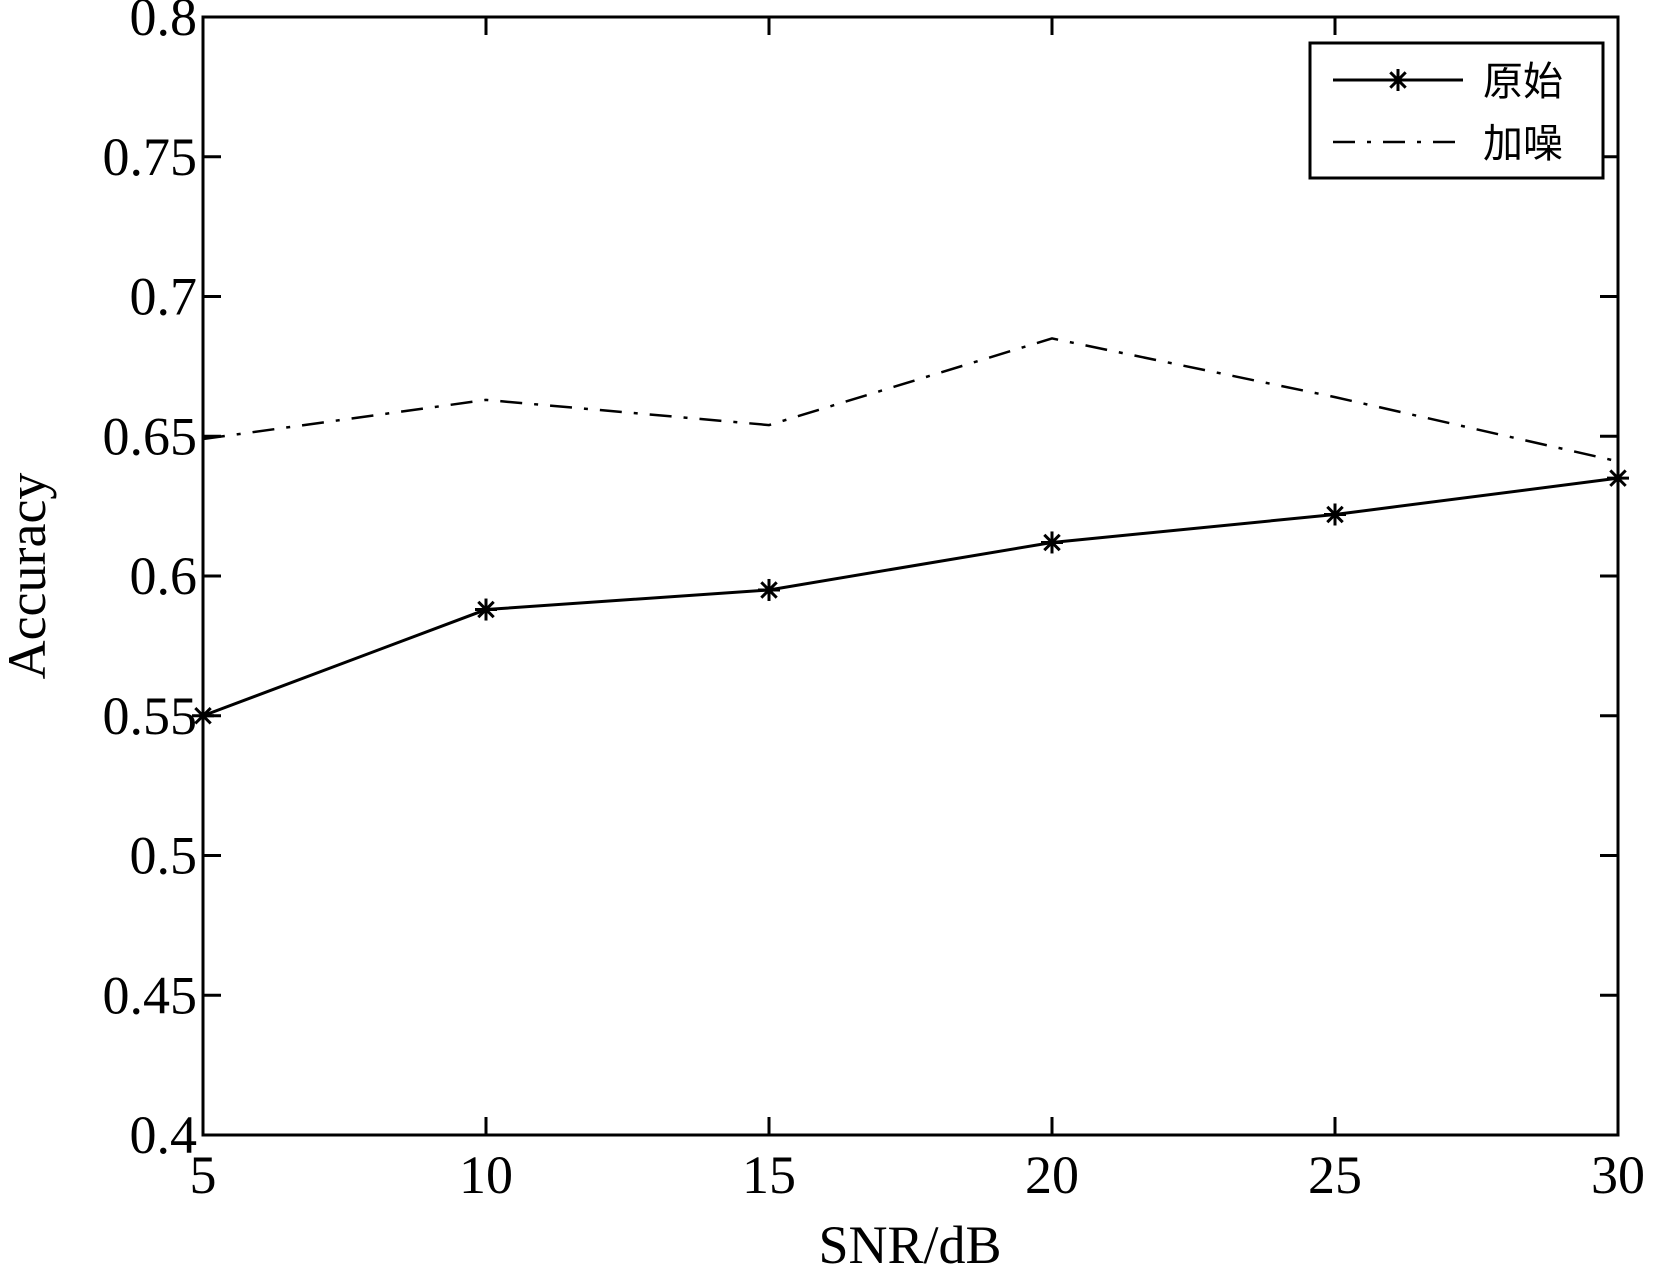 This screenshot has width=1654, height=1267. I want to click on y-tick-label: 0.55, so click(150, 716).